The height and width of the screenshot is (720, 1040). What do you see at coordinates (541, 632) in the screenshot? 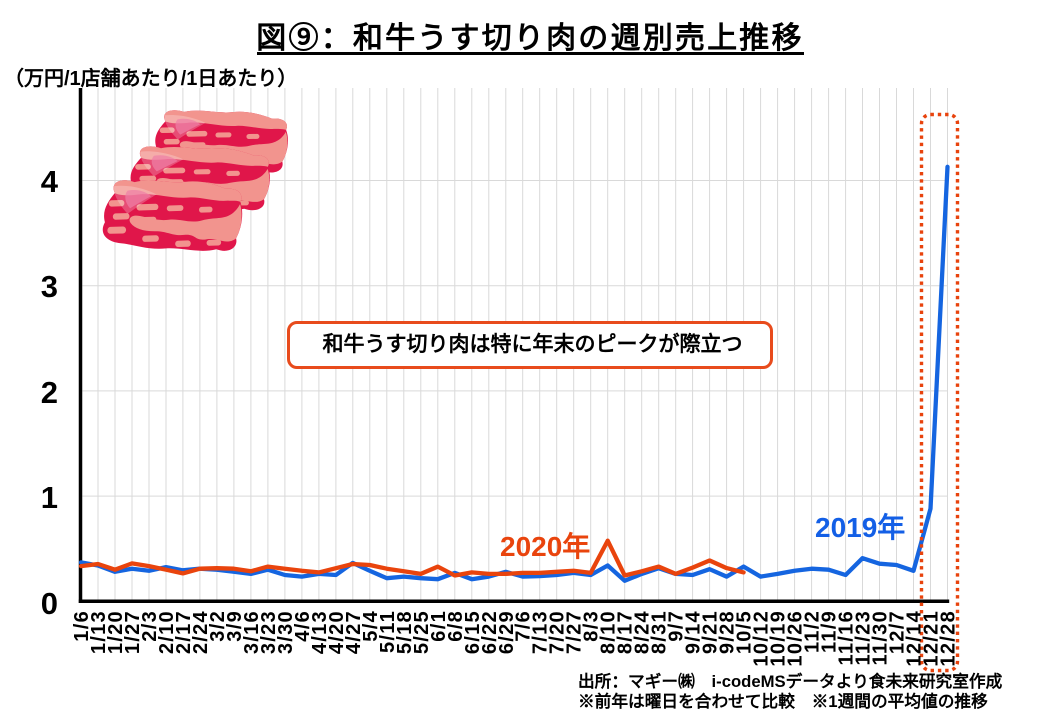
I see `svg-text: 7/13` at bounding box center [541, 632].